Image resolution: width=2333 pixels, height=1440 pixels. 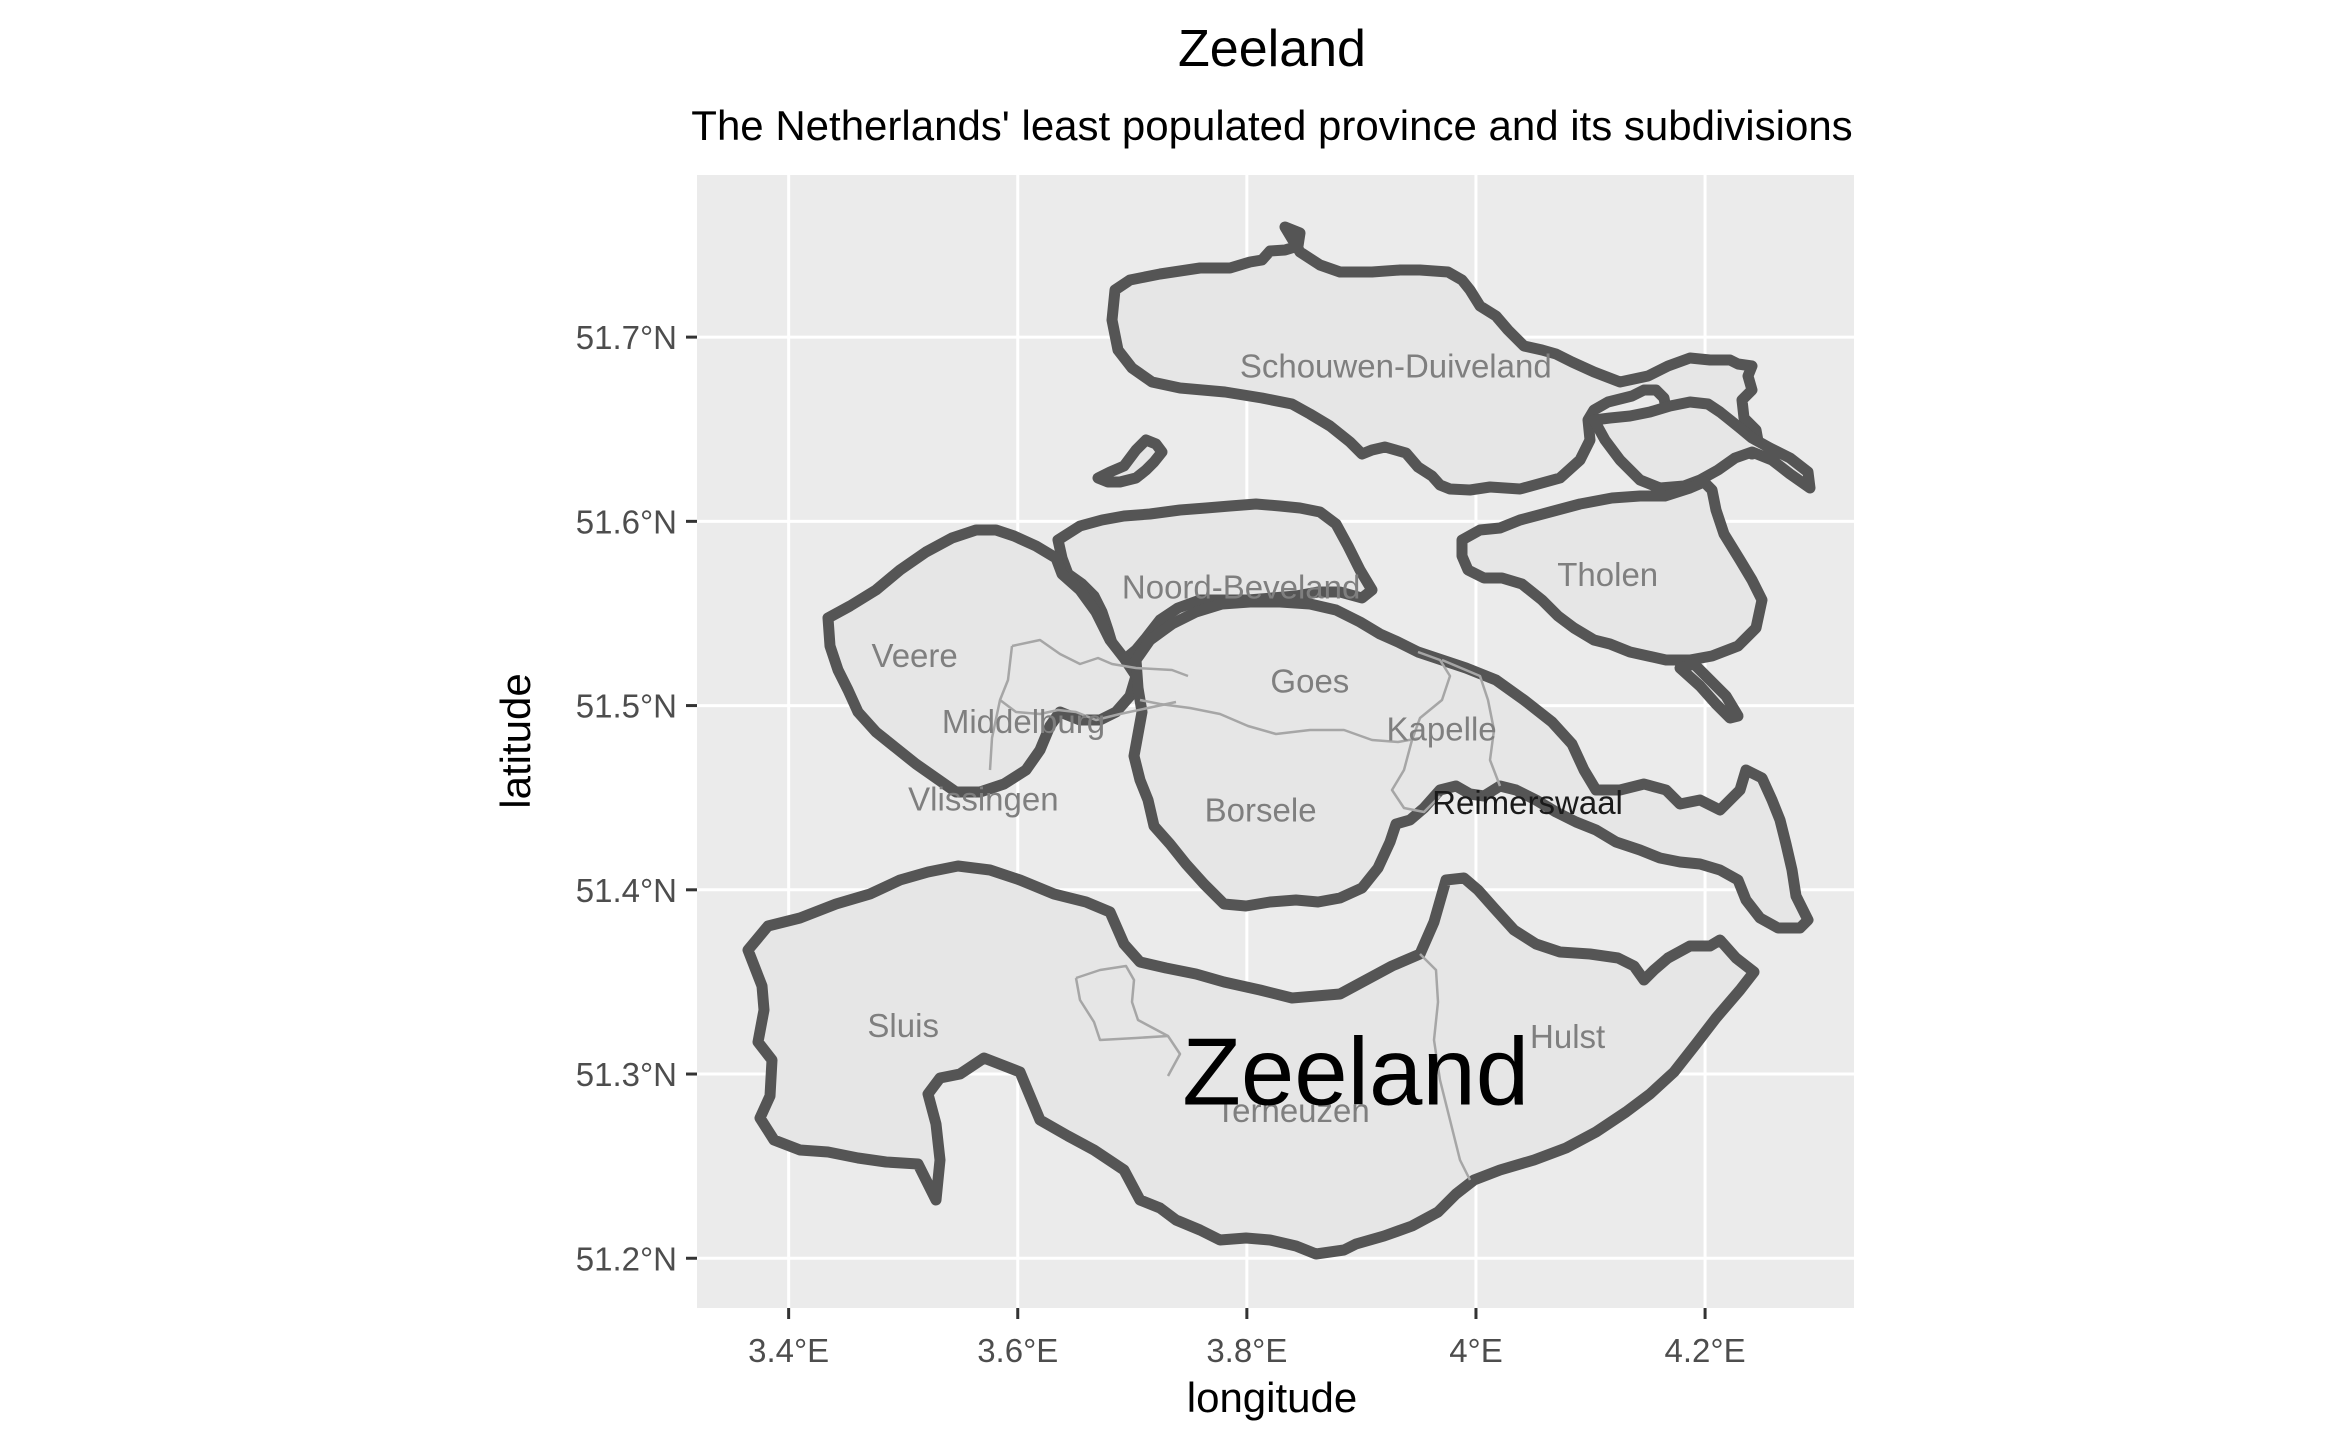 What do you see at coordinates (1023, 721) in the screenshot?
I see `municipality-label-middelburg: Middelburg` at bounding box center [1023, 721].